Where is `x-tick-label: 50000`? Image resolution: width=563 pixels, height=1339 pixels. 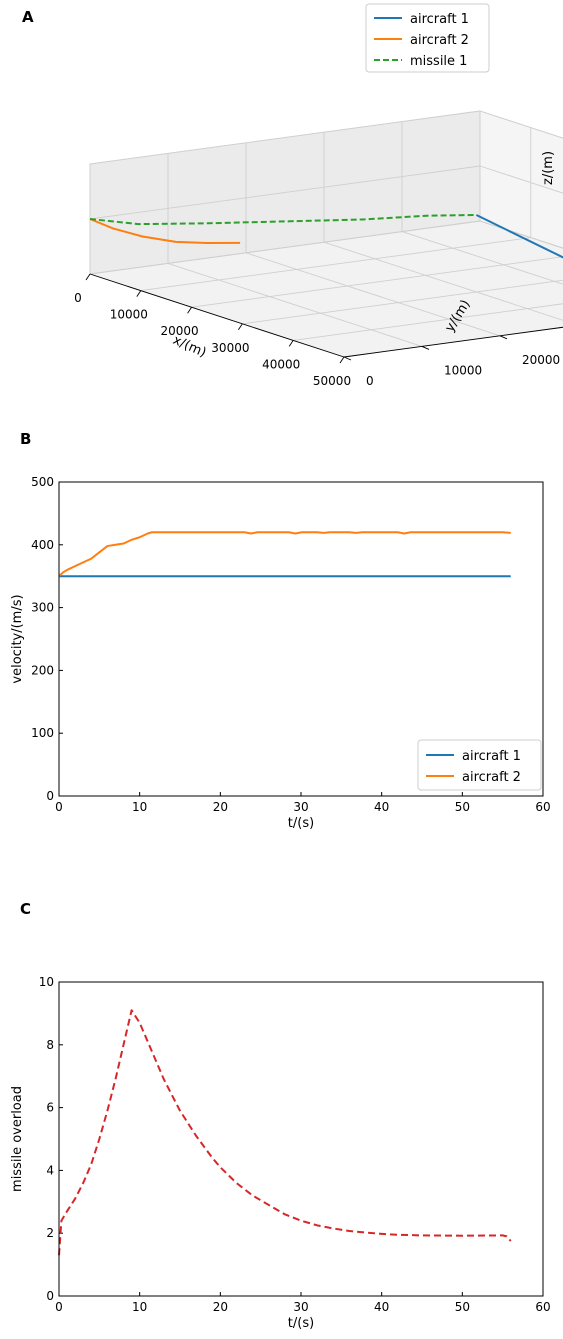 x-tick-label: 50000 is located at coordinates (332, 381).